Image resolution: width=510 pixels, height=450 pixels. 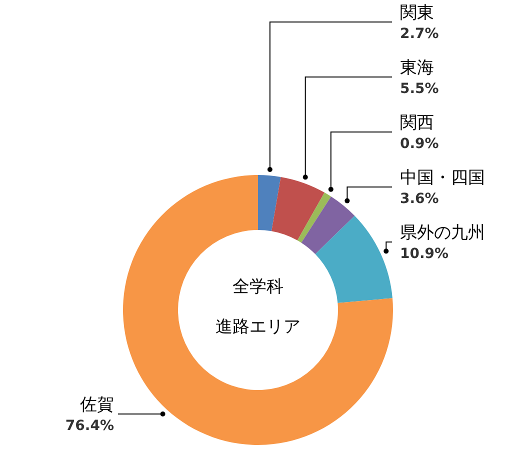 I want to click on data-label: 0.9%, so click(x=419, y=144).